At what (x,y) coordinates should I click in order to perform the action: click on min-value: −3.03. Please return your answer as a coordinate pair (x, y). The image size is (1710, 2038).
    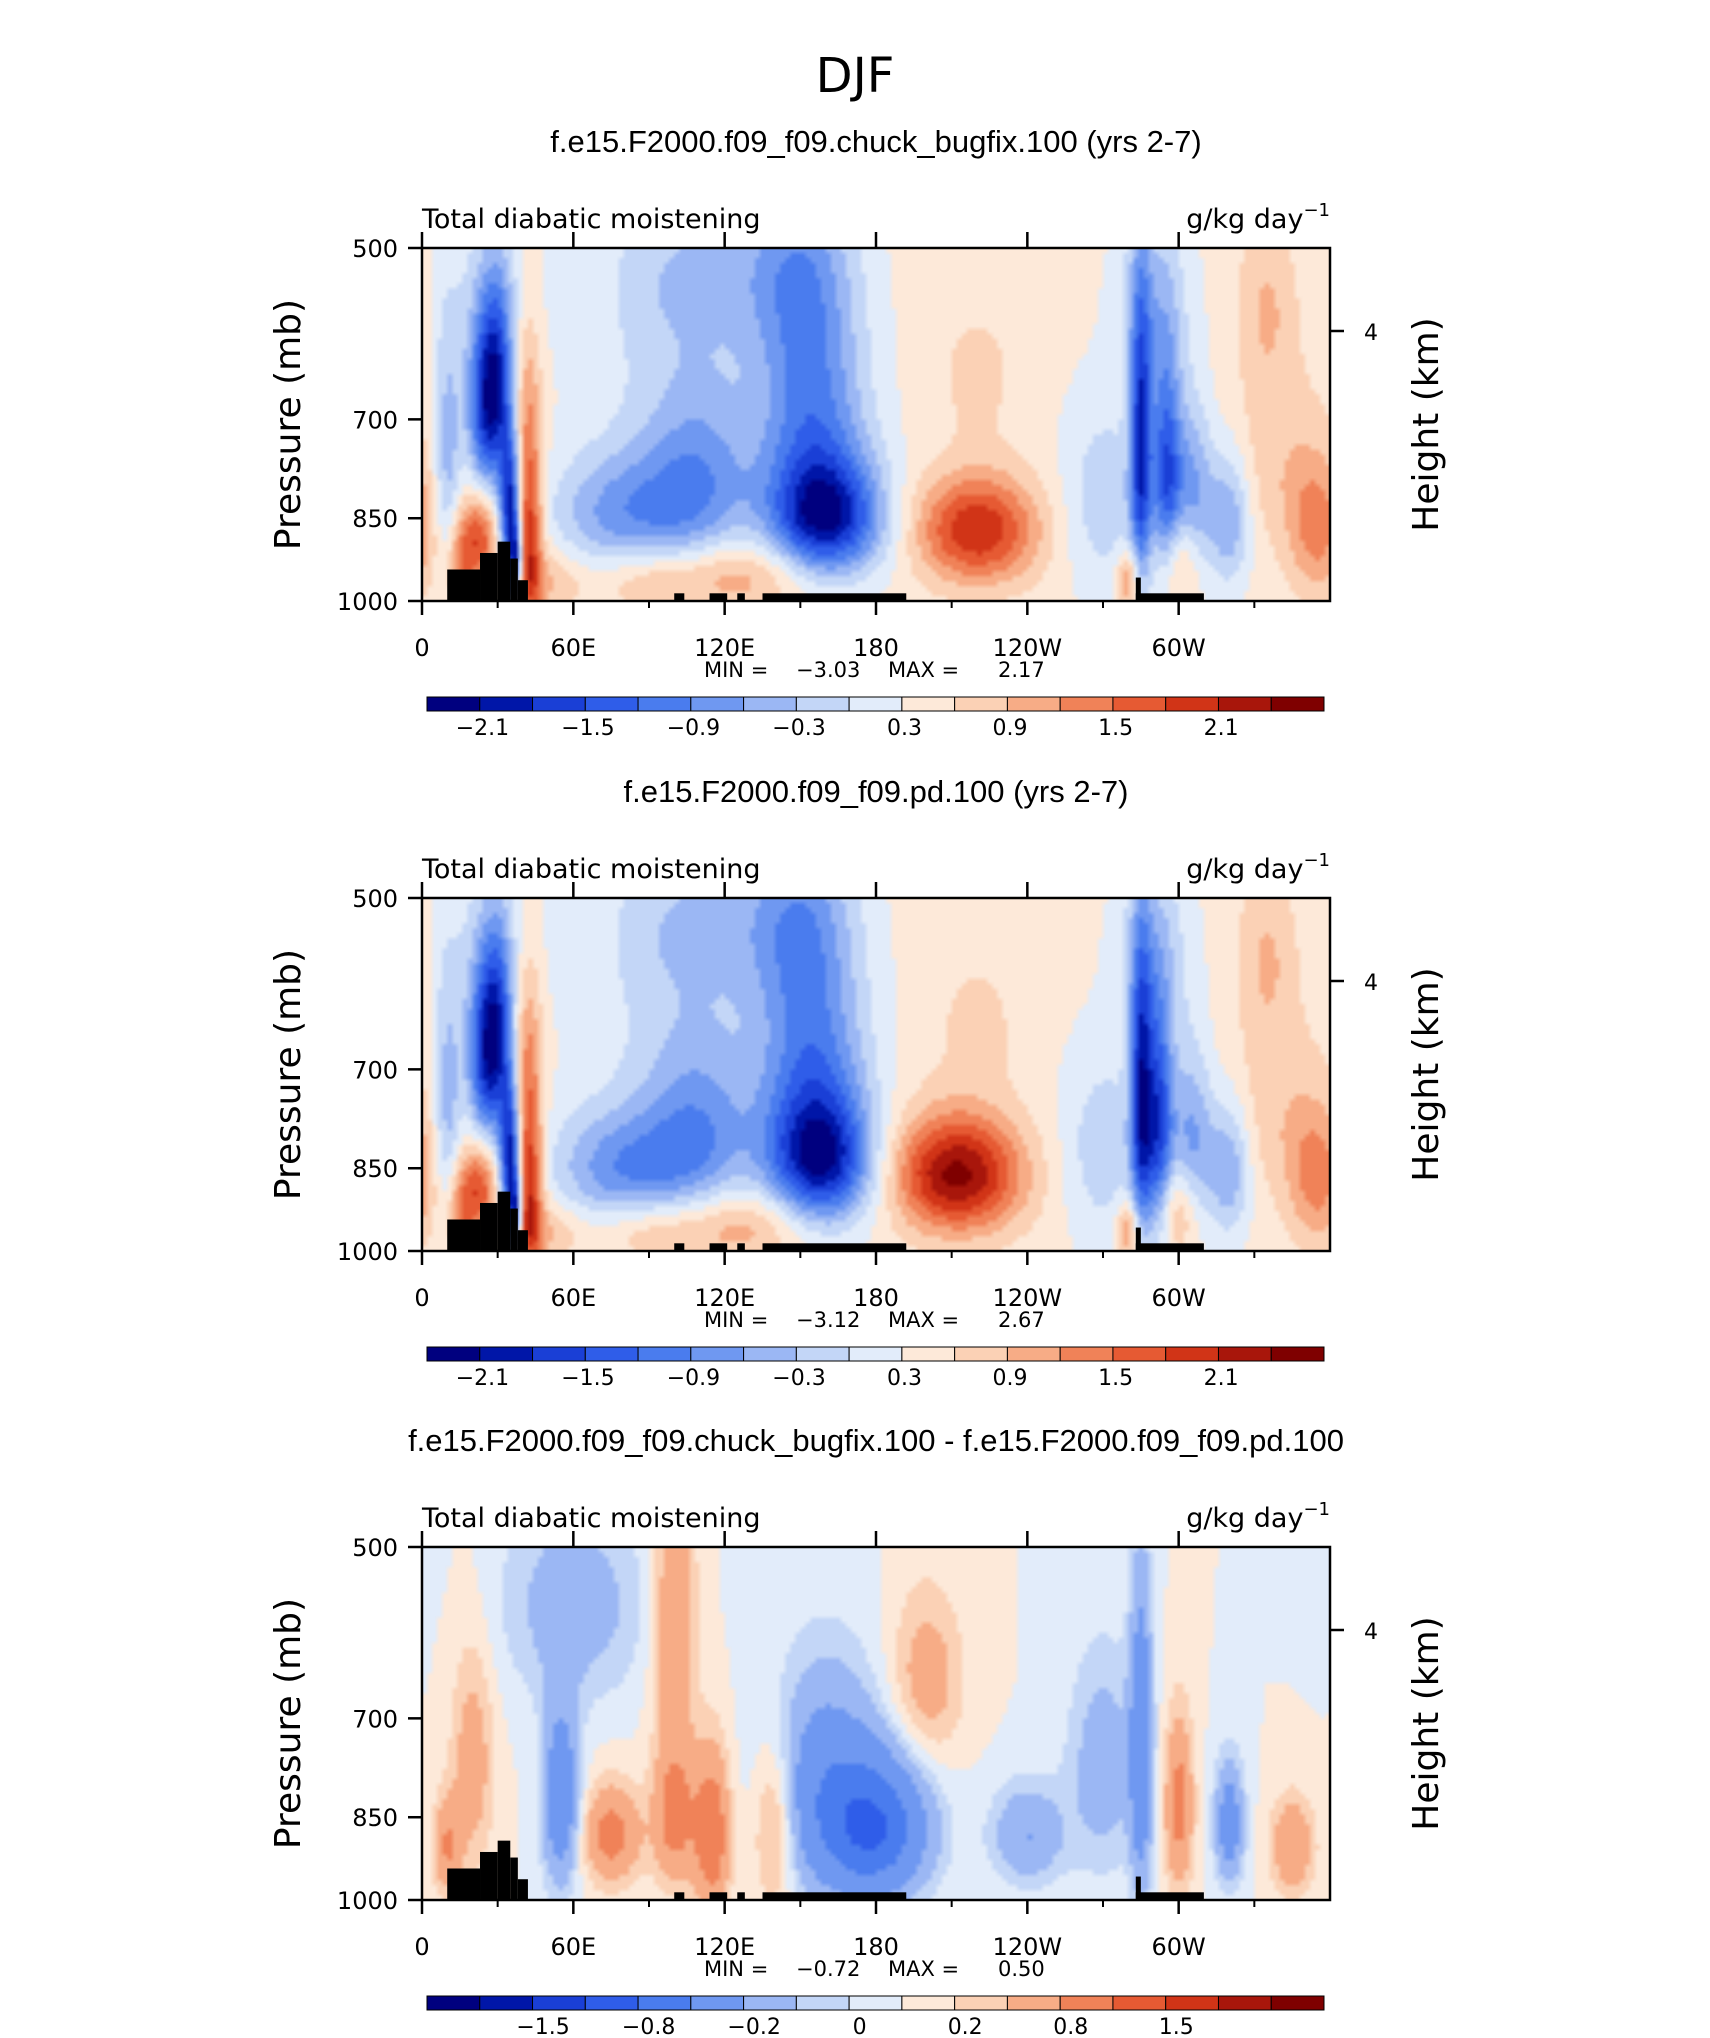
    Looking at the image, I should click on (828, 670).